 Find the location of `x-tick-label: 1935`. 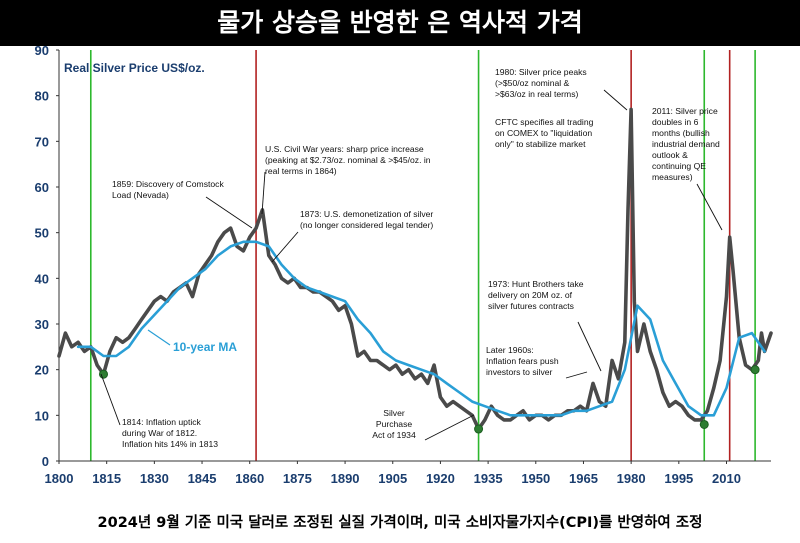

x-tick-label: 1935 is located at coordinates (488, 478).